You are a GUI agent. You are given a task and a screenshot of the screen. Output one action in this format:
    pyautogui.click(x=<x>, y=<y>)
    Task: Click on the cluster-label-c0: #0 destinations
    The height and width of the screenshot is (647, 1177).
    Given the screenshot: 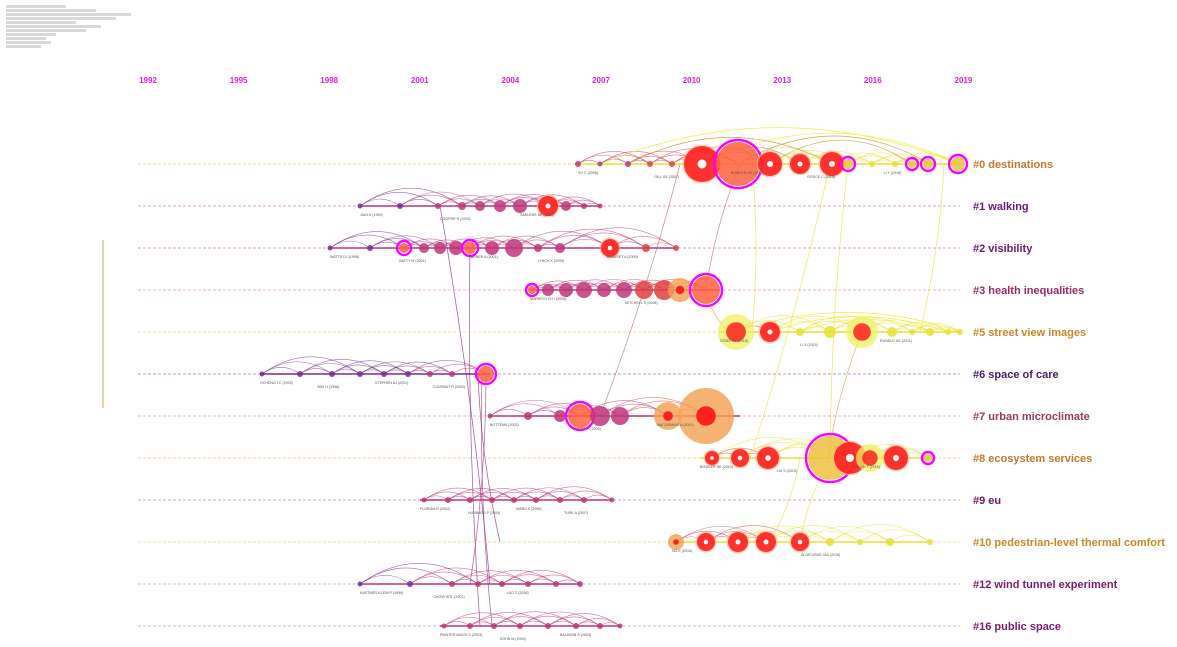 What is the action you would take?
    pyautogui.click(x=1013, y=165)
    